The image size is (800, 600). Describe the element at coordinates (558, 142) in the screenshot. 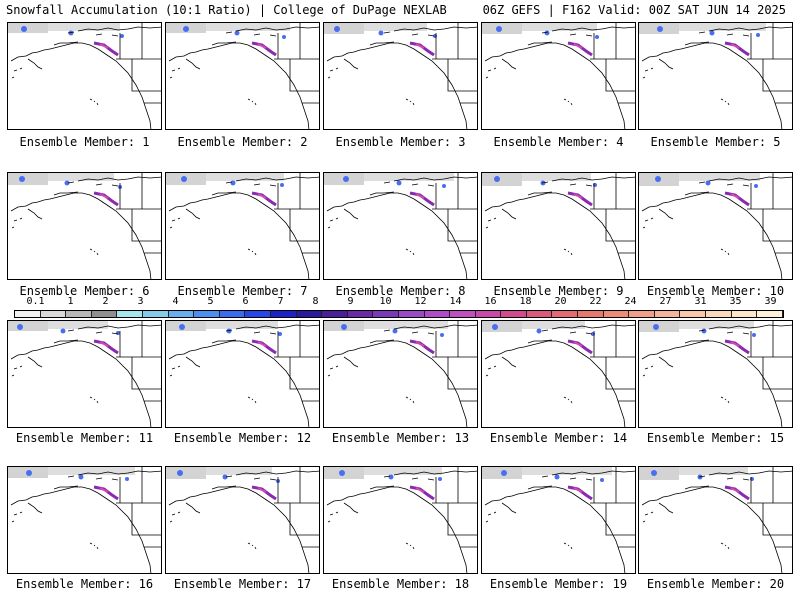

I see `ensemble-member-label: Ensemble Member: 4` at that location.